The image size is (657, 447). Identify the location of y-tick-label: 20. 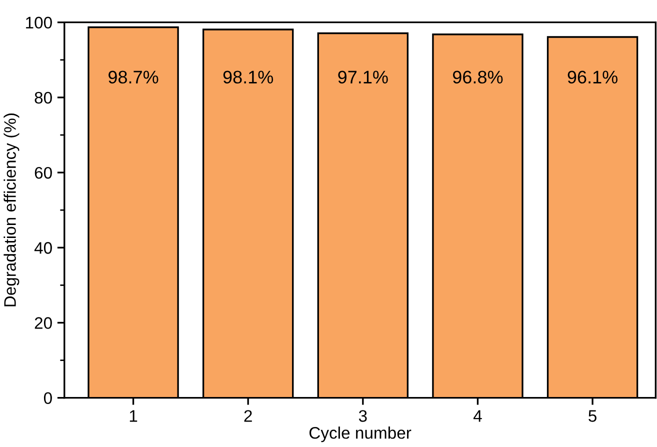
(43, 323).